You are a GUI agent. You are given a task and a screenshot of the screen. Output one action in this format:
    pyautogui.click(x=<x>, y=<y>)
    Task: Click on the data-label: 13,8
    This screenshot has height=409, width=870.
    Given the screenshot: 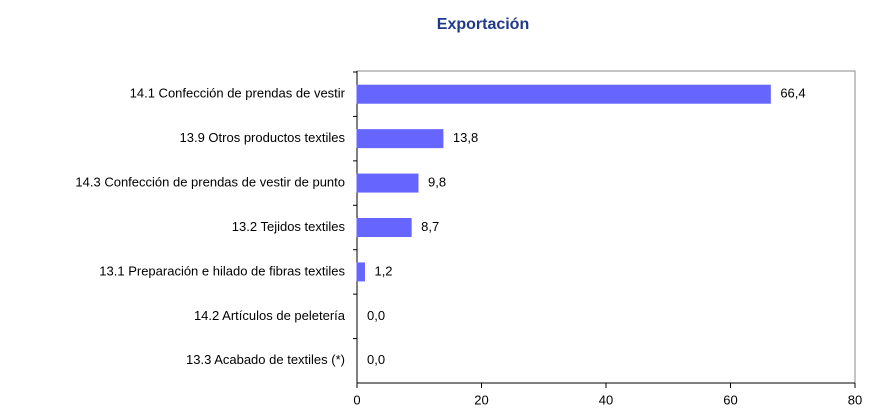 What is the action you would take?
    pyautogui.click(x=465, y=137)
    